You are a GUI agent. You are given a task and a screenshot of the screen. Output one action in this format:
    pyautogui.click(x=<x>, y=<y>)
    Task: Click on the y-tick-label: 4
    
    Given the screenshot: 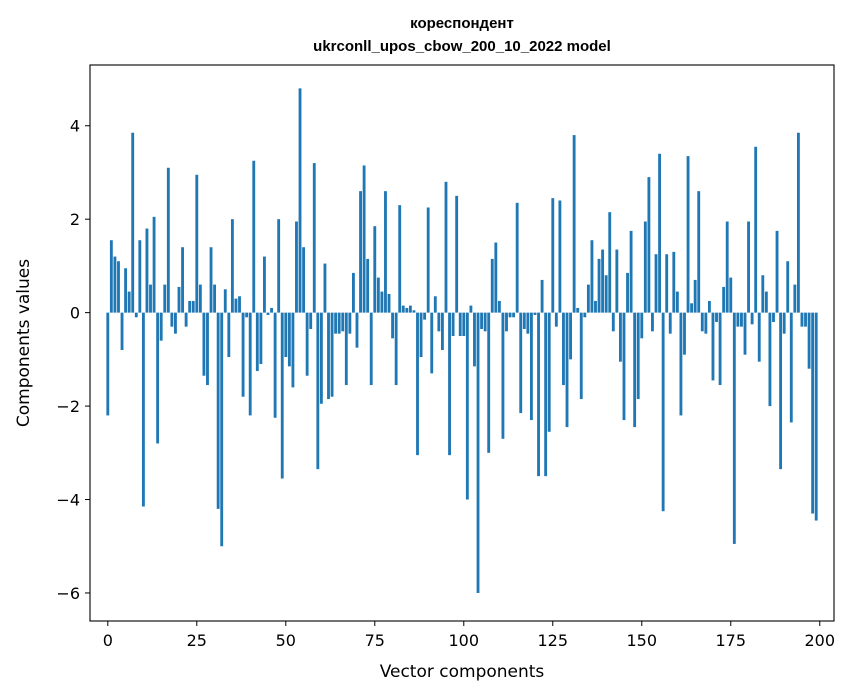 What is the action you would take?
    pyautogui.click(x=75, y=126)
    